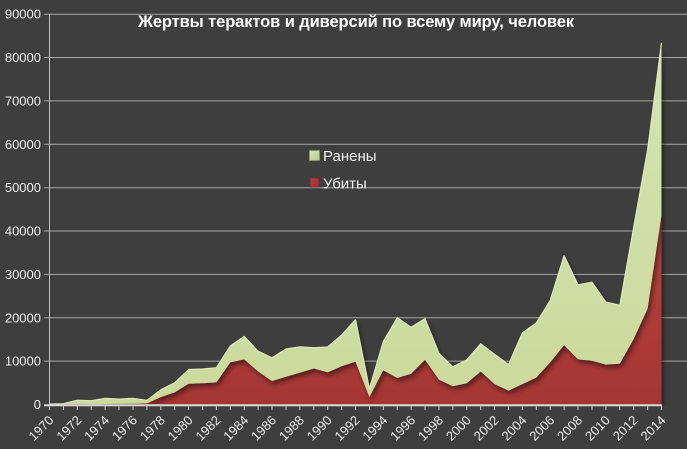 This screenshot has height=449, width=687. Describe the element at coordinates (350, 156) in the screenshot. I see `svg-text: Ранены` at that location.